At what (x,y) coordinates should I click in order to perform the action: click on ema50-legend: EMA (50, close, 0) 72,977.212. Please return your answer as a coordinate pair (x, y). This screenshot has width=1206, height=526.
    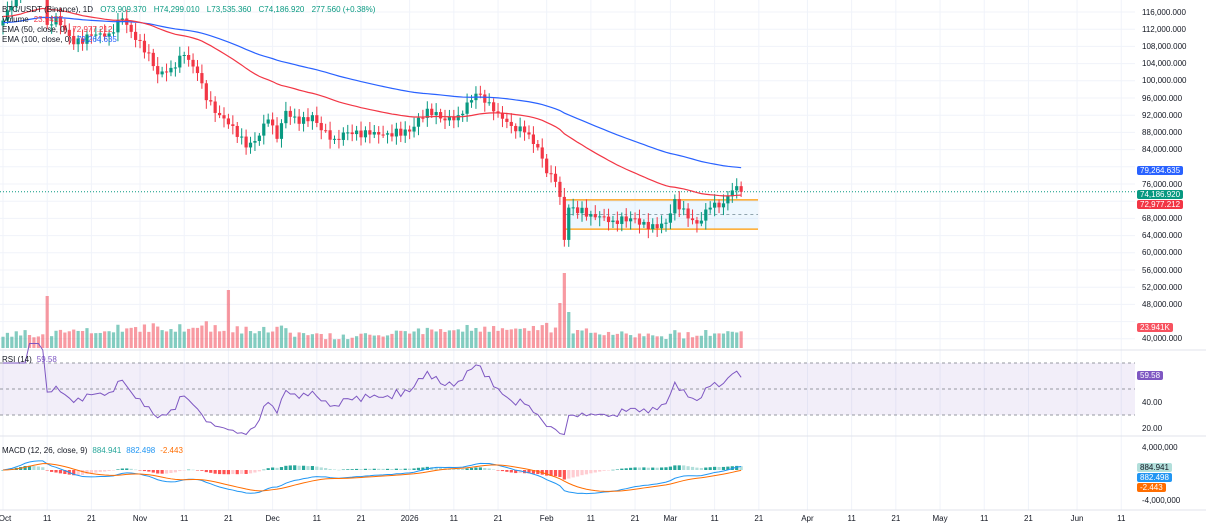
    Looking at the image, I should click on (59, 29).